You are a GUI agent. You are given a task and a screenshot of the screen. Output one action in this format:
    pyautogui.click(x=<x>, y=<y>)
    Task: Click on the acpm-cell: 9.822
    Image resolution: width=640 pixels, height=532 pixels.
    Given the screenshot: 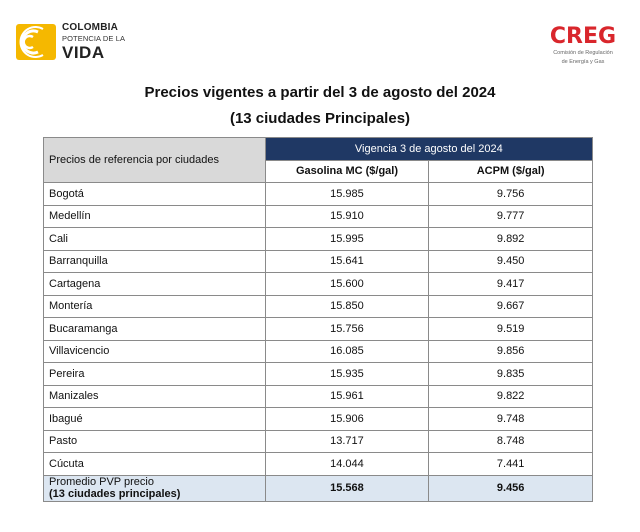 What is the action you would take?
    pyautogui.click(x=510, y=396)
    